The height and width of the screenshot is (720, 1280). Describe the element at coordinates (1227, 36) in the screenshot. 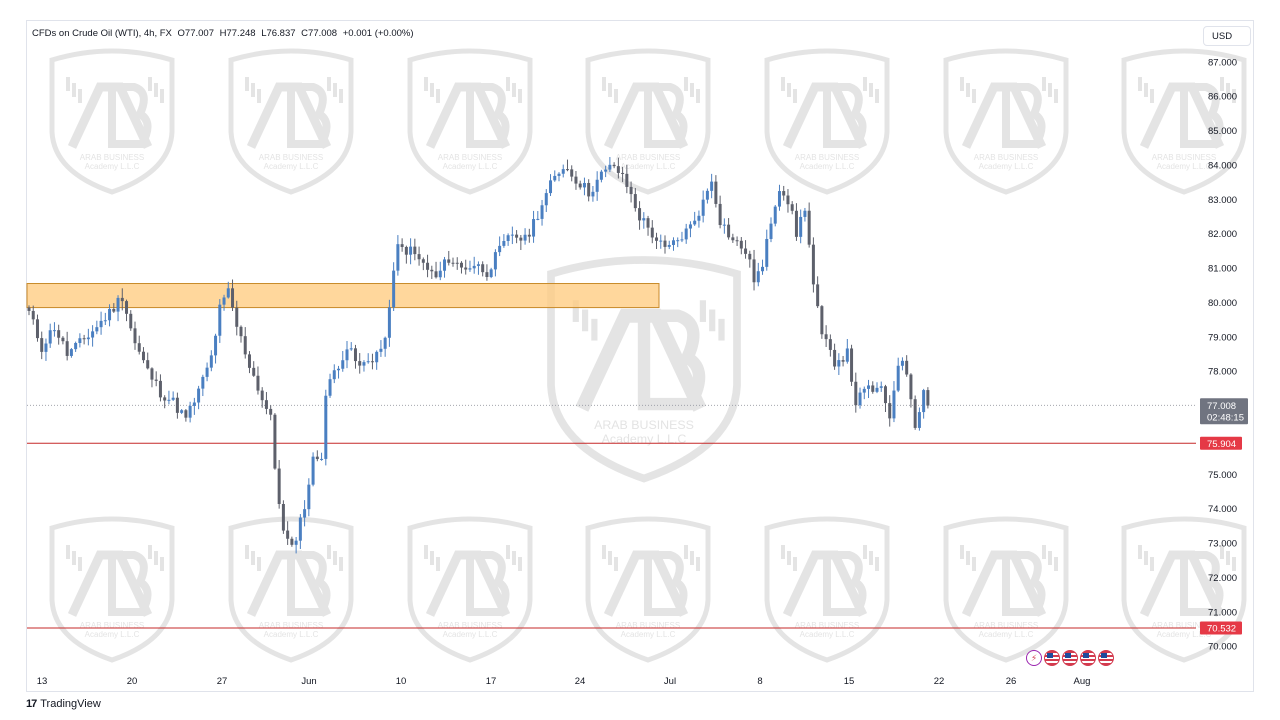

I see `currency-button: USD` at that location.